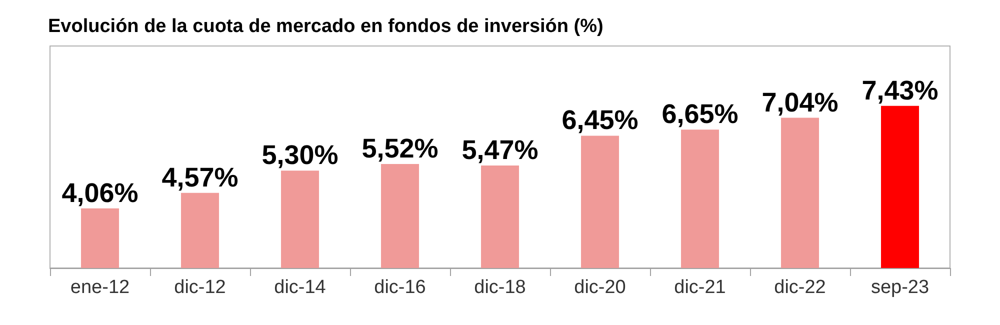  What do you see at coordinates (200, 287) in the screenshot?
I see `x-tick-label: dic-12` at bounding box center [200, 287].